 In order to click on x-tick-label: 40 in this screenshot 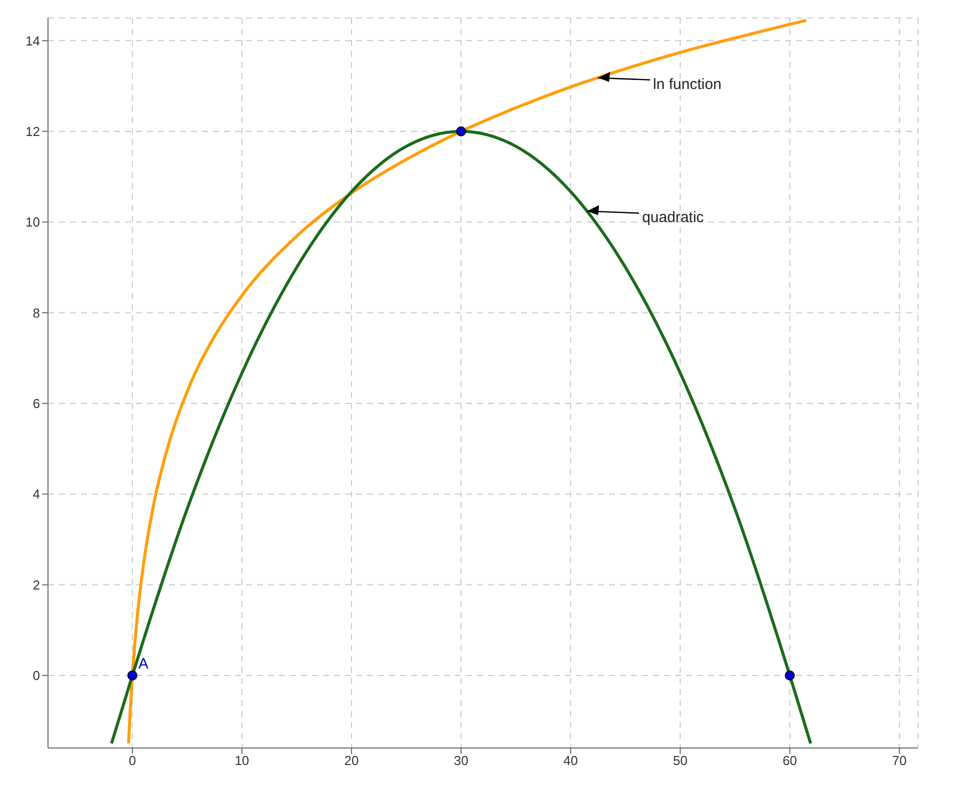, I will do `click(570, 760)`.